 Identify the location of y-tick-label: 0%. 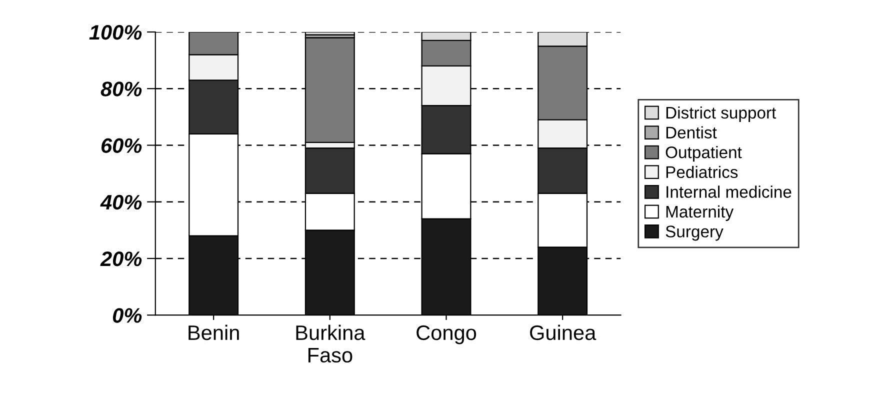
(127, 315).